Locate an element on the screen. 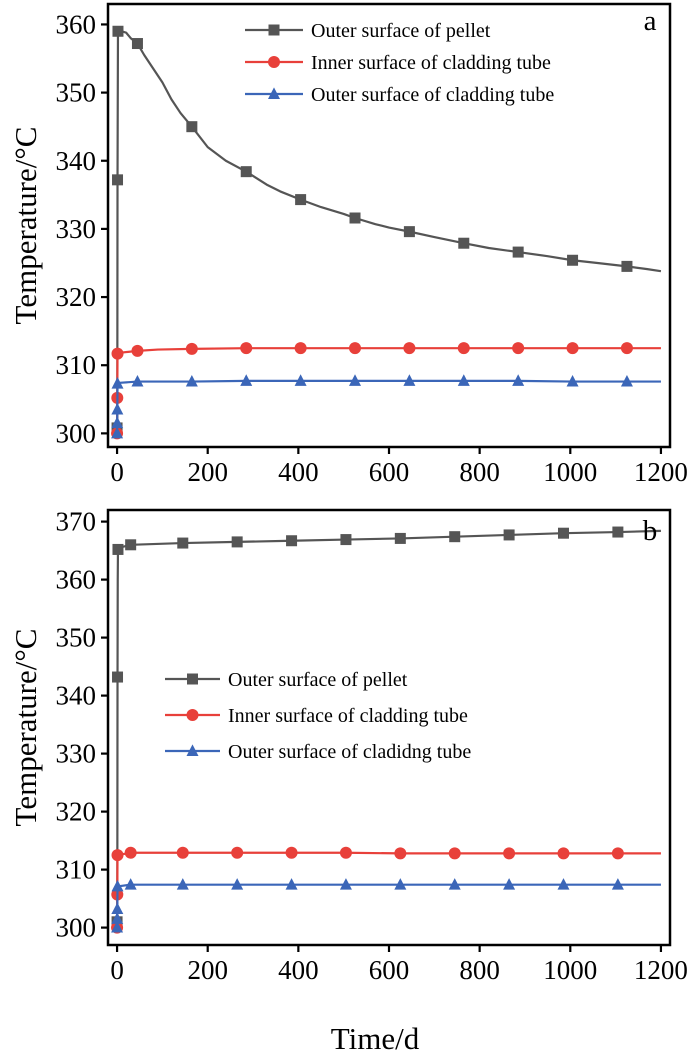 The height and width of the screenshot is (1061, 688). legend-entry: Outer surface of cladding tube is located at coordinates (399, 95).